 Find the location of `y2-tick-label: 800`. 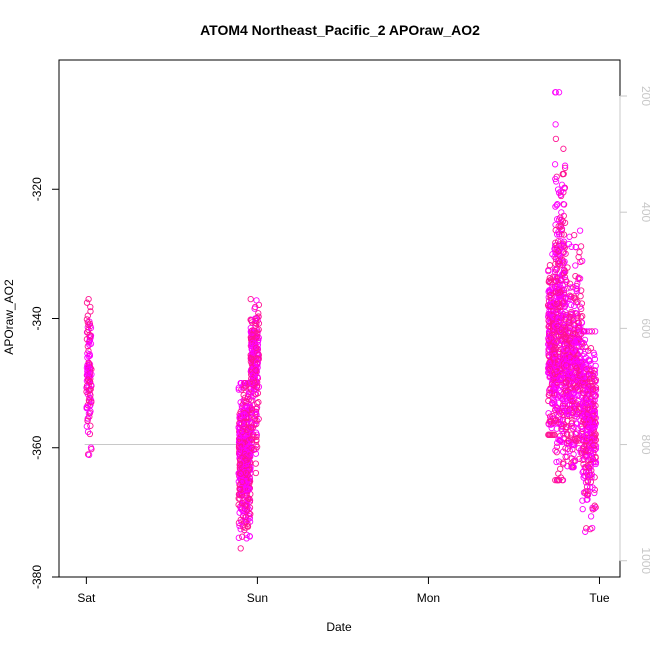

y2-tick-label: 800 is located at coordinates (644, 445).